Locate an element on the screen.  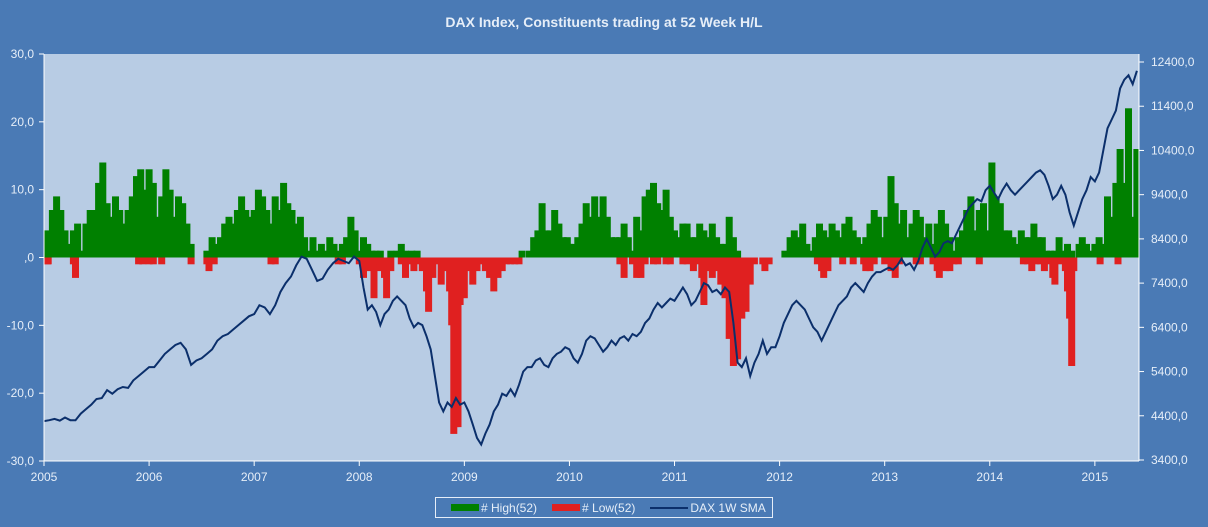
x-tick-label: 2012 is located at coordinates (779, 477).